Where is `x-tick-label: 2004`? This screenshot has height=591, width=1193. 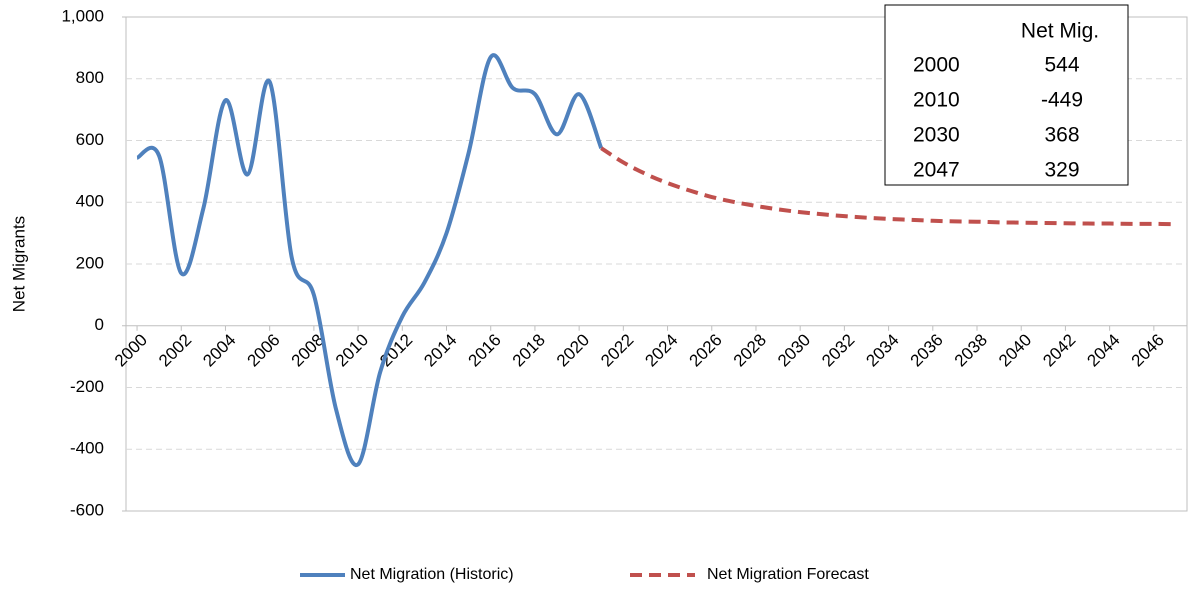
x-tick-label: 2004 is located at coordinates (219, 350).